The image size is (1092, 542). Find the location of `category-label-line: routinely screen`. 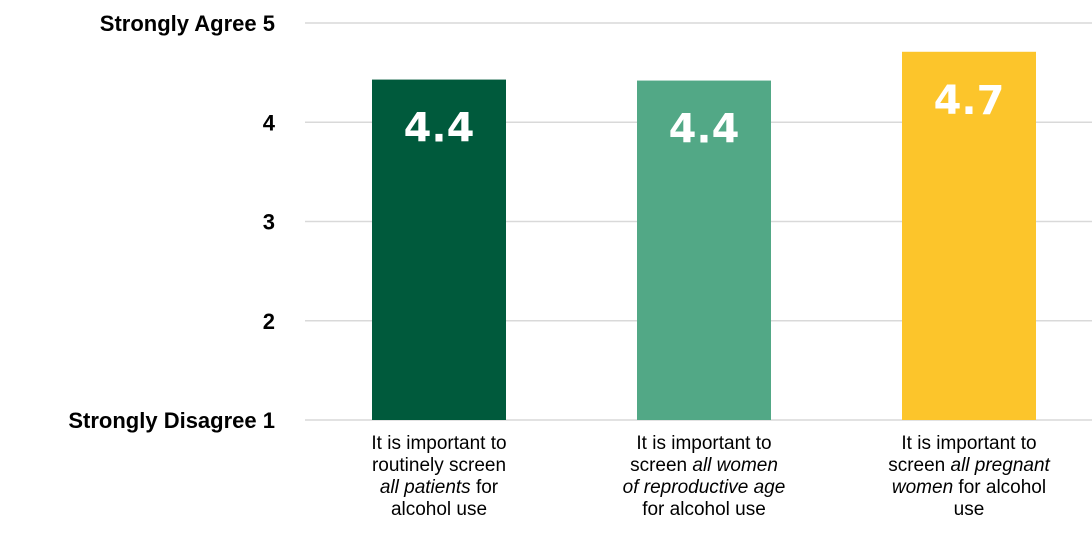

category-label-line: routinely screen is located at coordinates (439, 466).